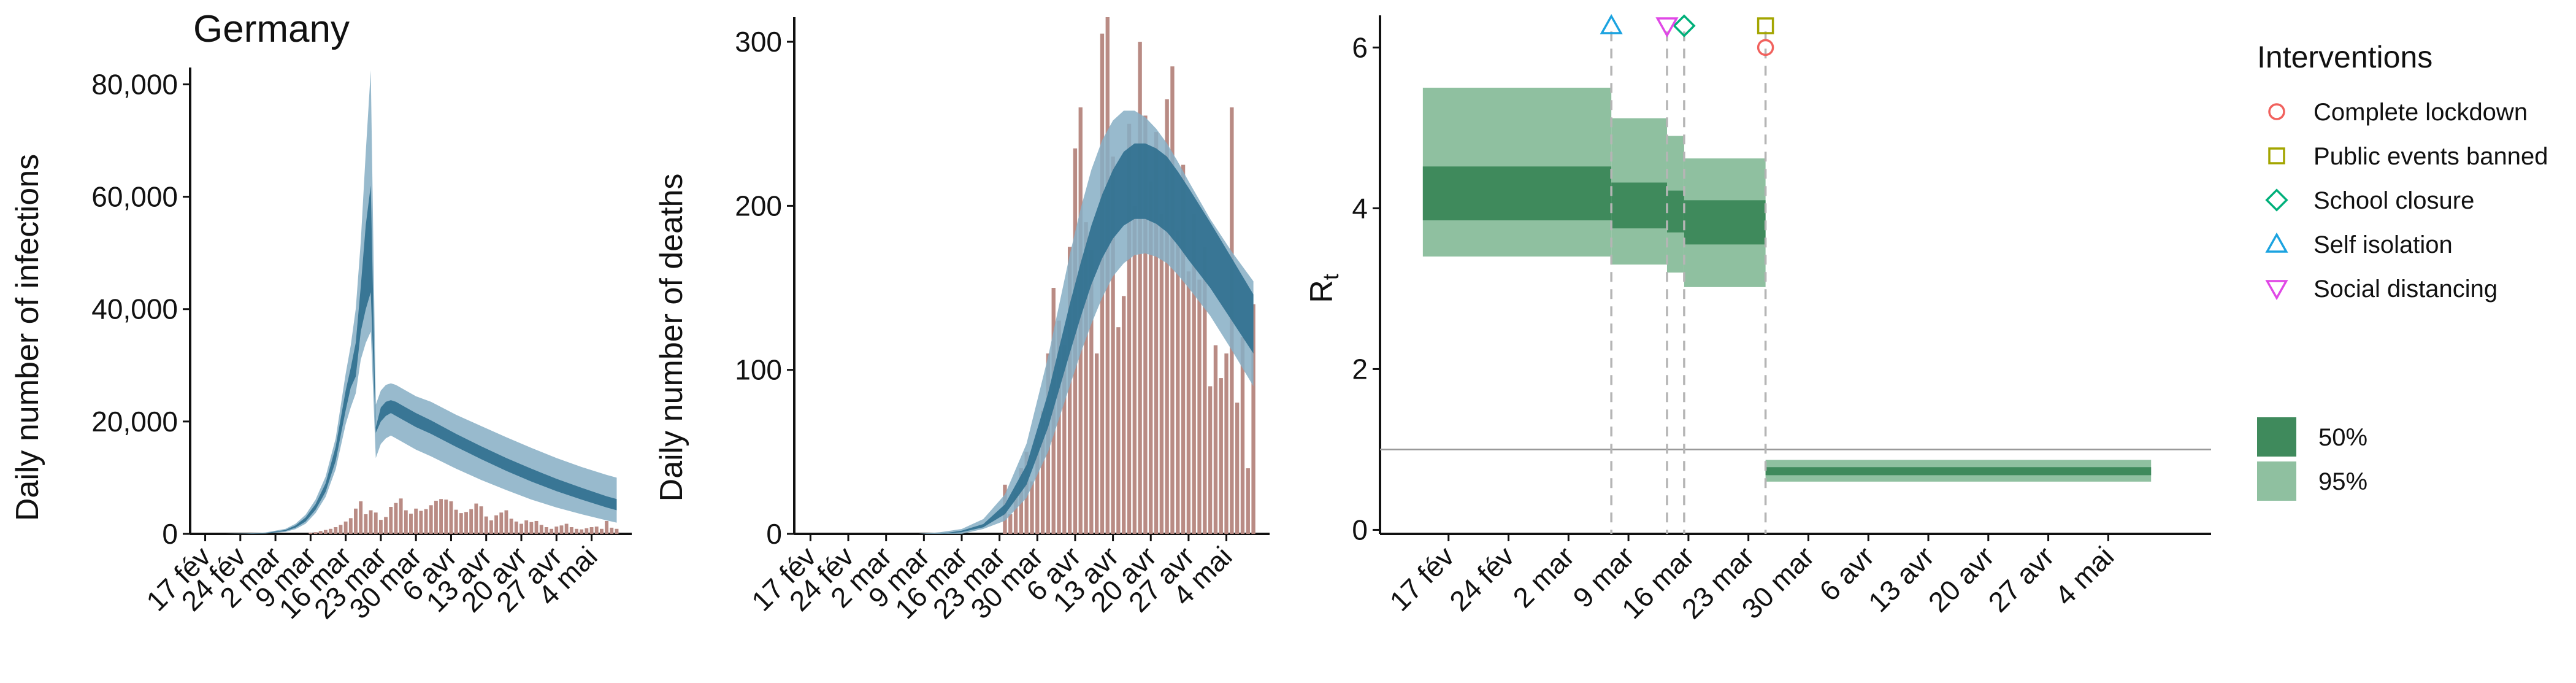  What do you see at coordinates (758, 370) in the screenshot?
I see `y-tick-label: 100` at bounding box center [758, 370].